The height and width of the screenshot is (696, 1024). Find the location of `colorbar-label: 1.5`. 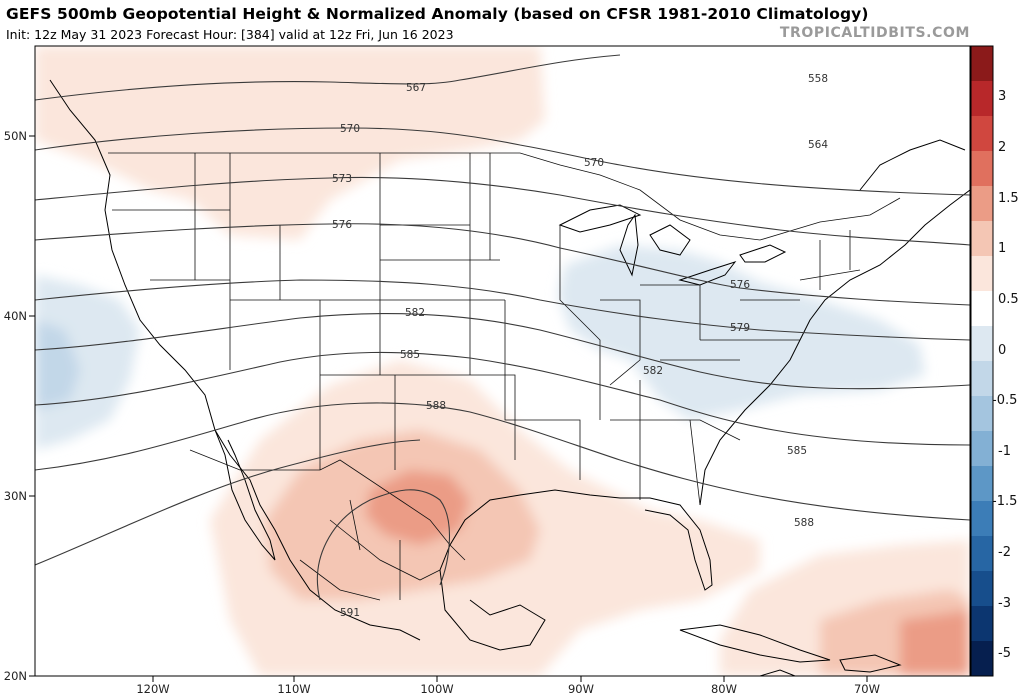

colorbar-label: 1.5 is located at coordinates (1008, 198).